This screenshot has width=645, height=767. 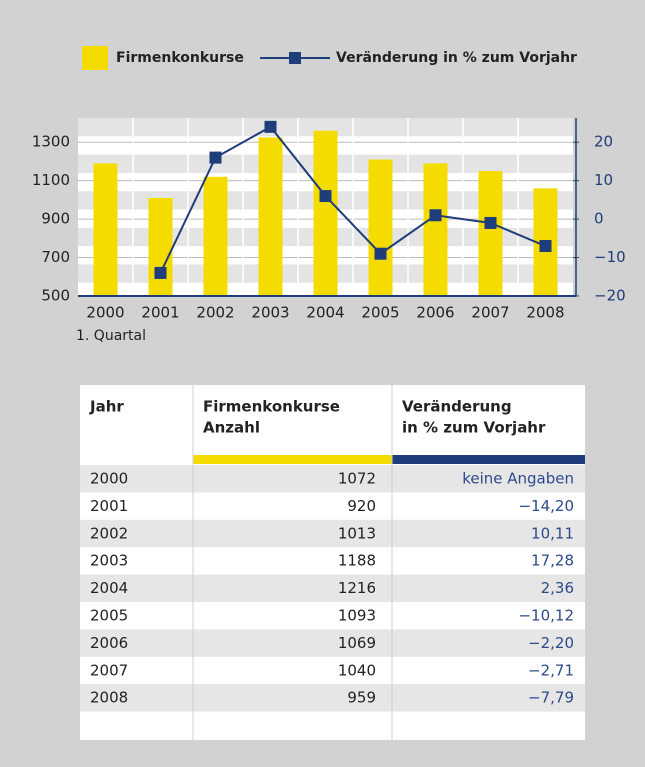 I want to click on table-cell: 1013, so click(x=357, y=533).